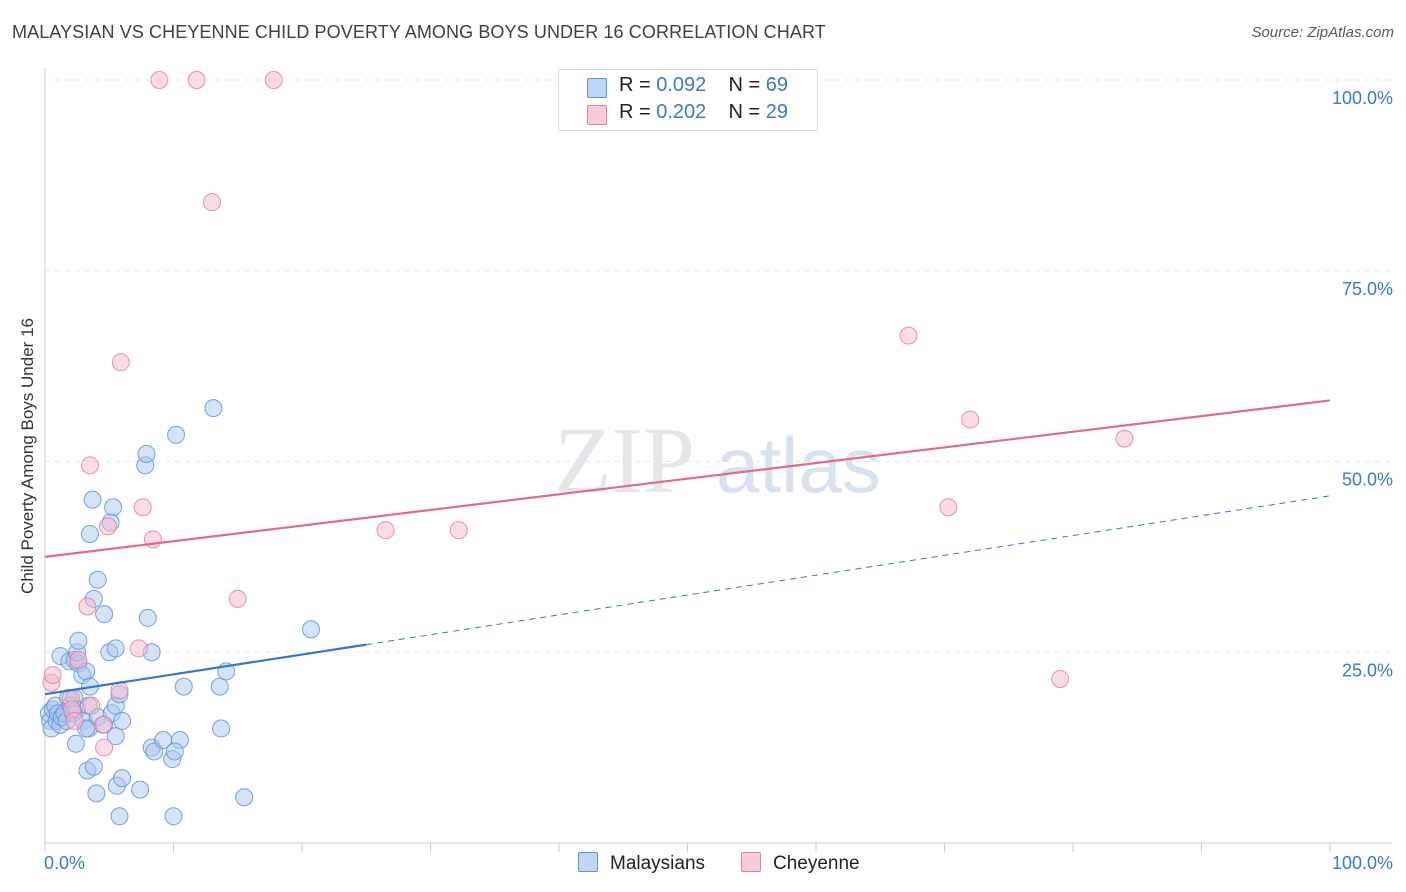  What do you see at coordinates (816, 863) in the screenshot?
I see `legend-label-cheyenne: Cheyenne` at bounding box center [816, 863].